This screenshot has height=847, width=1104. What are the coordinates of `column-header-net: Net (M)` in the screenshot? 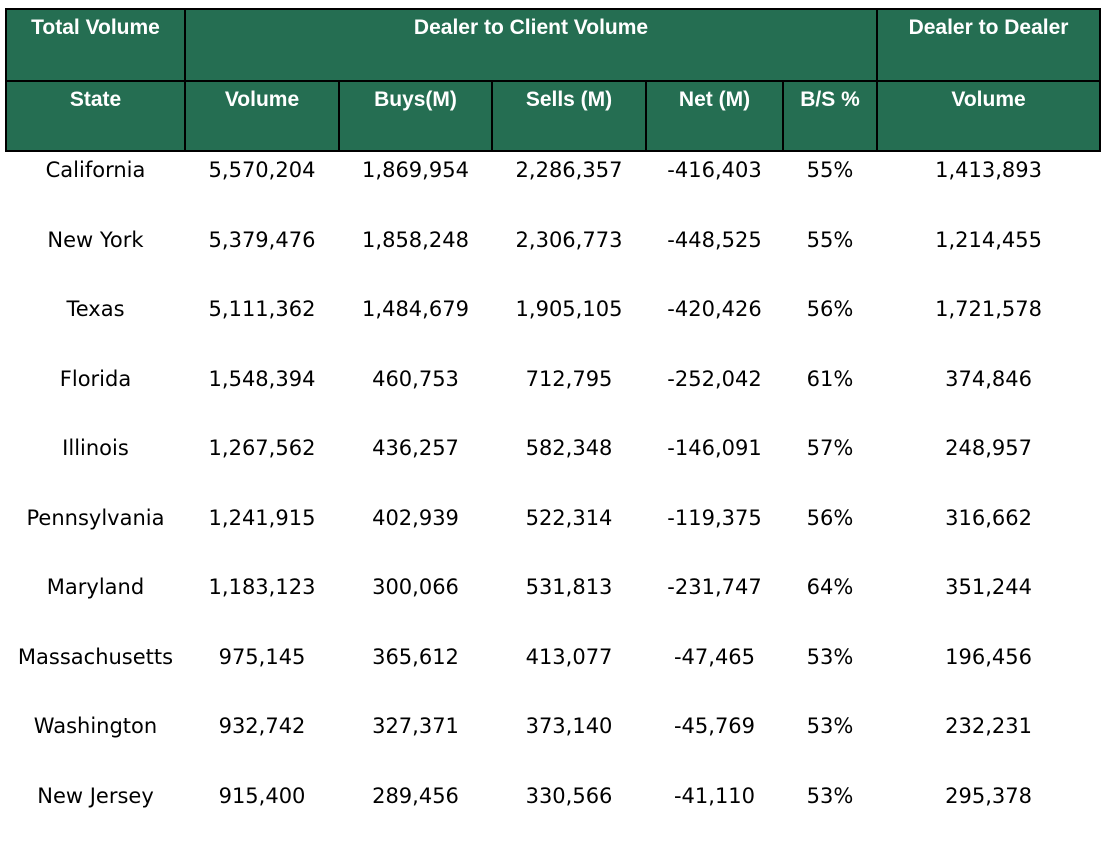 It's located at (714, 116).